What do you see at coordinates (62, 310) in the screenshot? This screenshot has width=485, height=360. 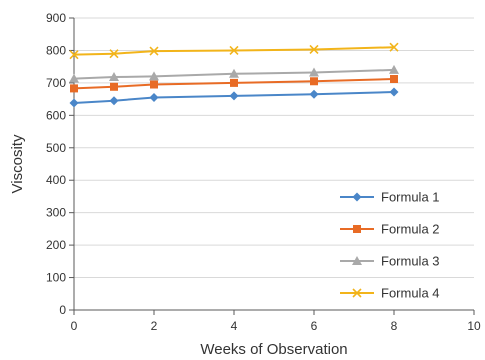 I see `y-tick-label: 0` at bounding box center [62, 310].